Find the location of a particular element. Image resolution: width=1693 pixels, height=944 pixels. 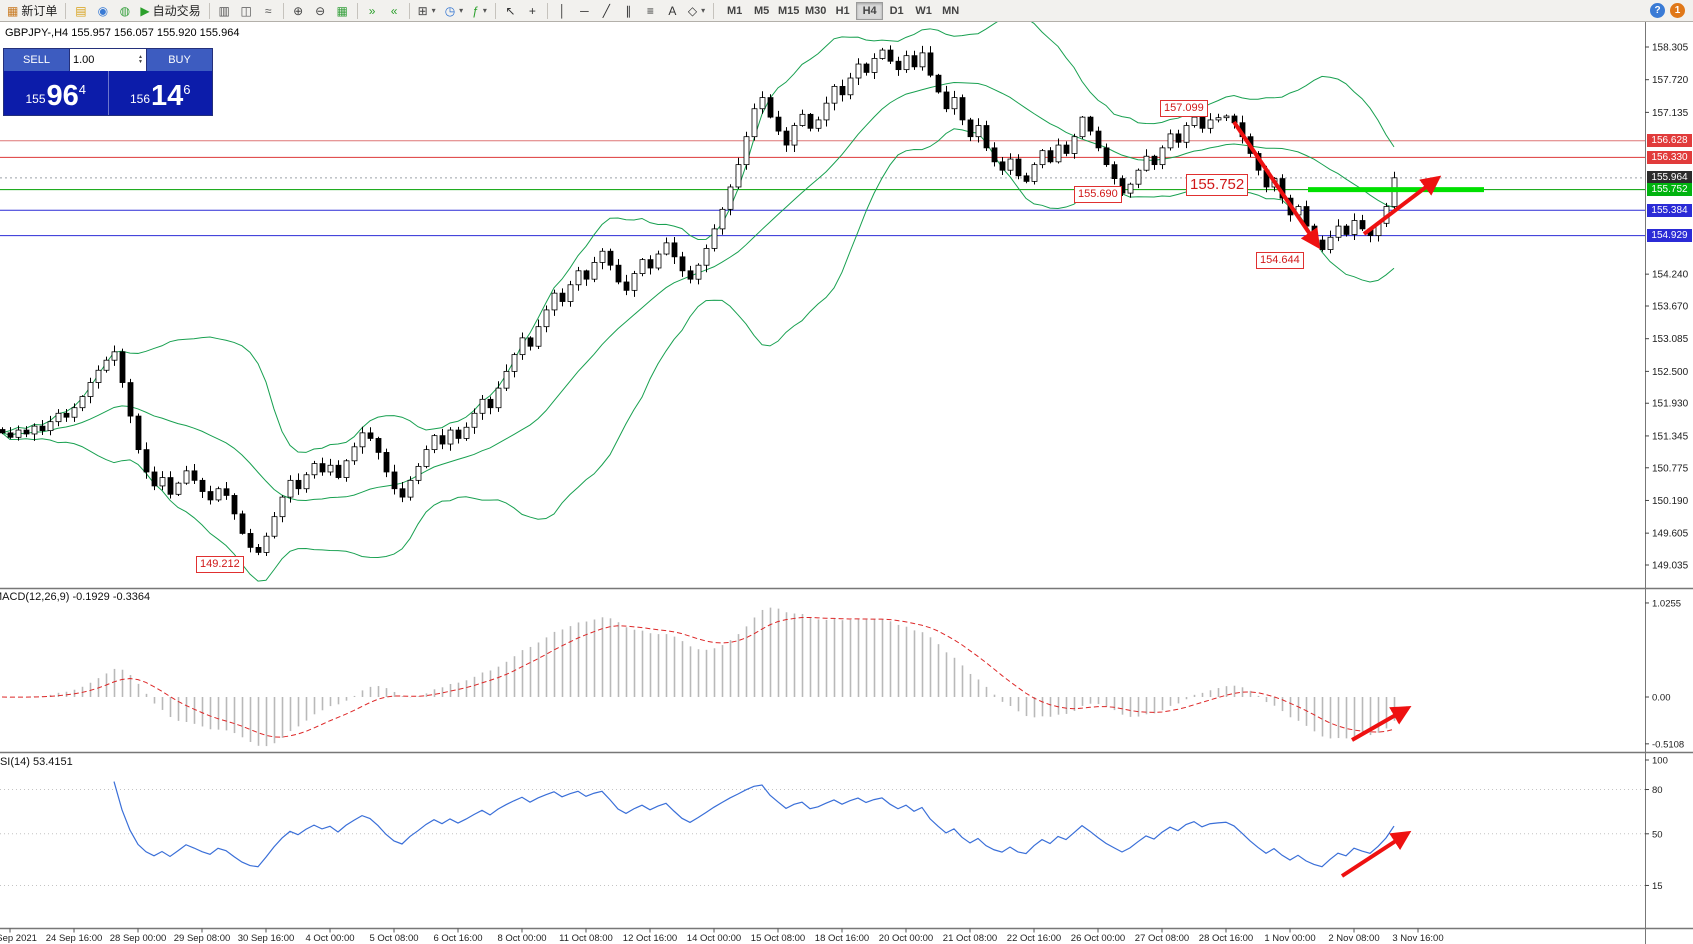

new-chart-button: ⊞ ▾ is located at coordinates (427, 10).